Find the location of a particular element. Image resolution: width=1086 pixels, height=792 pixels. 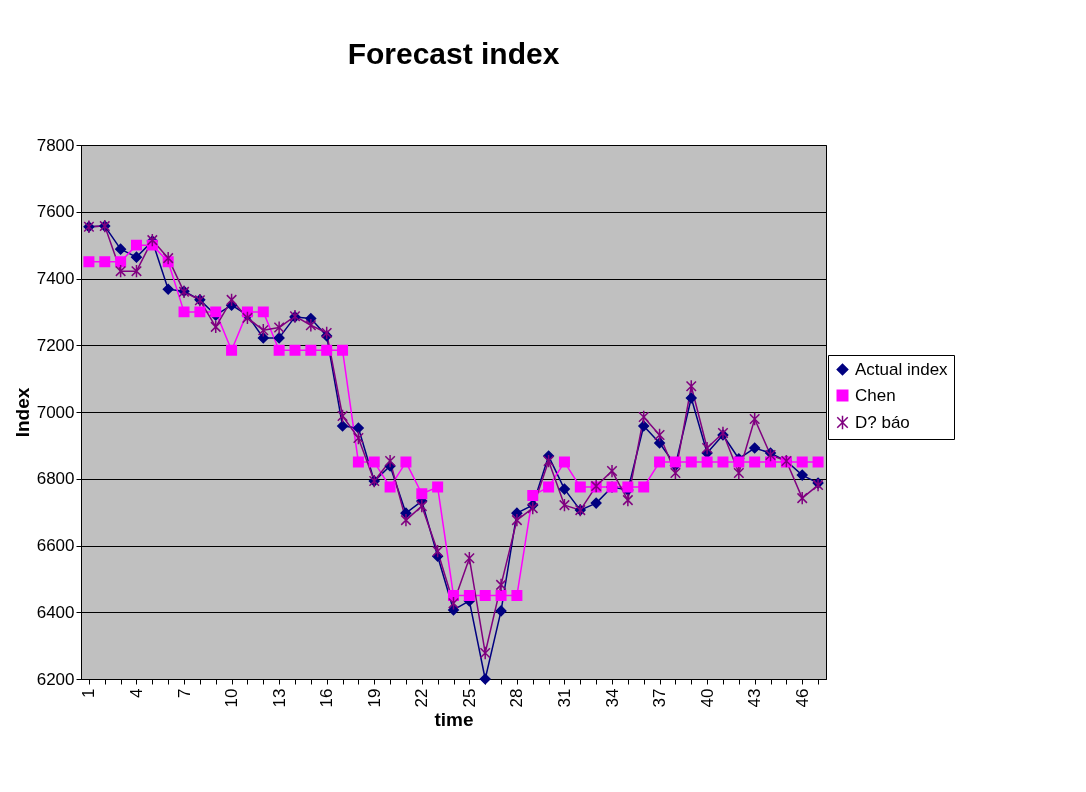

x-tick-label: 43 is located at coordinates (755, 698).